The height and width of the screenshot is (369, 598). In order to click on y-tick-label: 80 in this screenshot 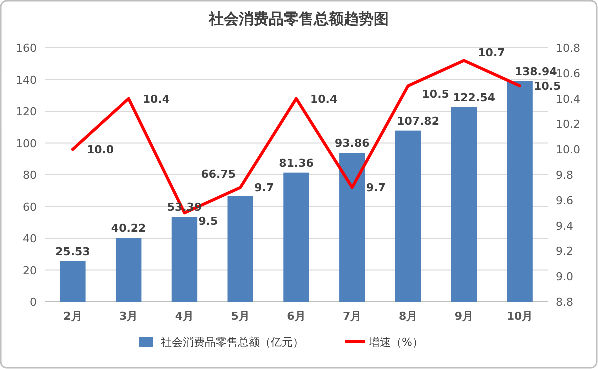, I will do `click(30, 175)`.